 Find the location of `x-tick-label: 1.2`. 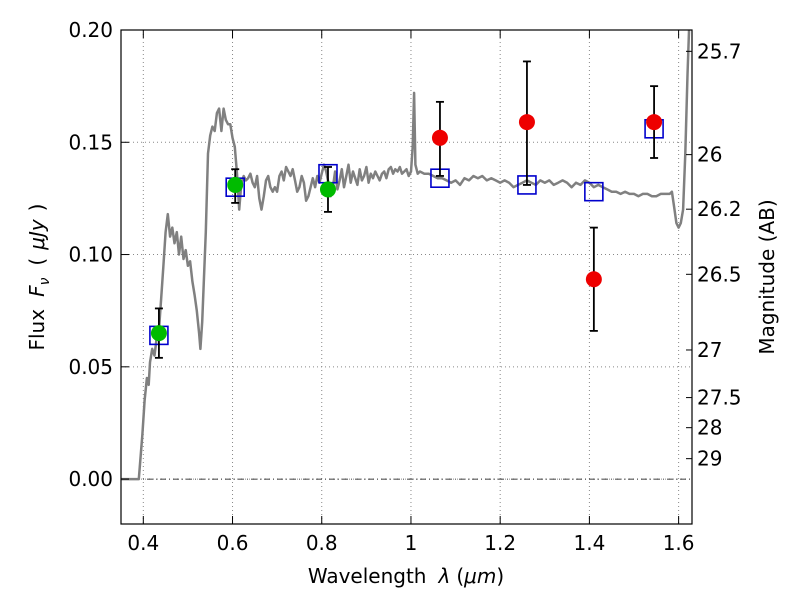

x-tick-label: 1.2 is located at coordinates (500, 543).